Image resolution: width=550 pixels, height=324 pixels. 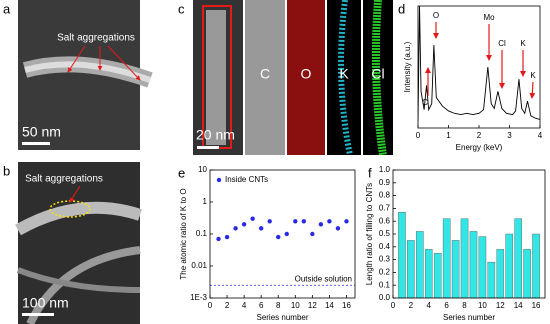 What do you see at coordinates (202, 169) in the screenshot?
I see `y-tick-label: 10` at bounding box center [202, 169].